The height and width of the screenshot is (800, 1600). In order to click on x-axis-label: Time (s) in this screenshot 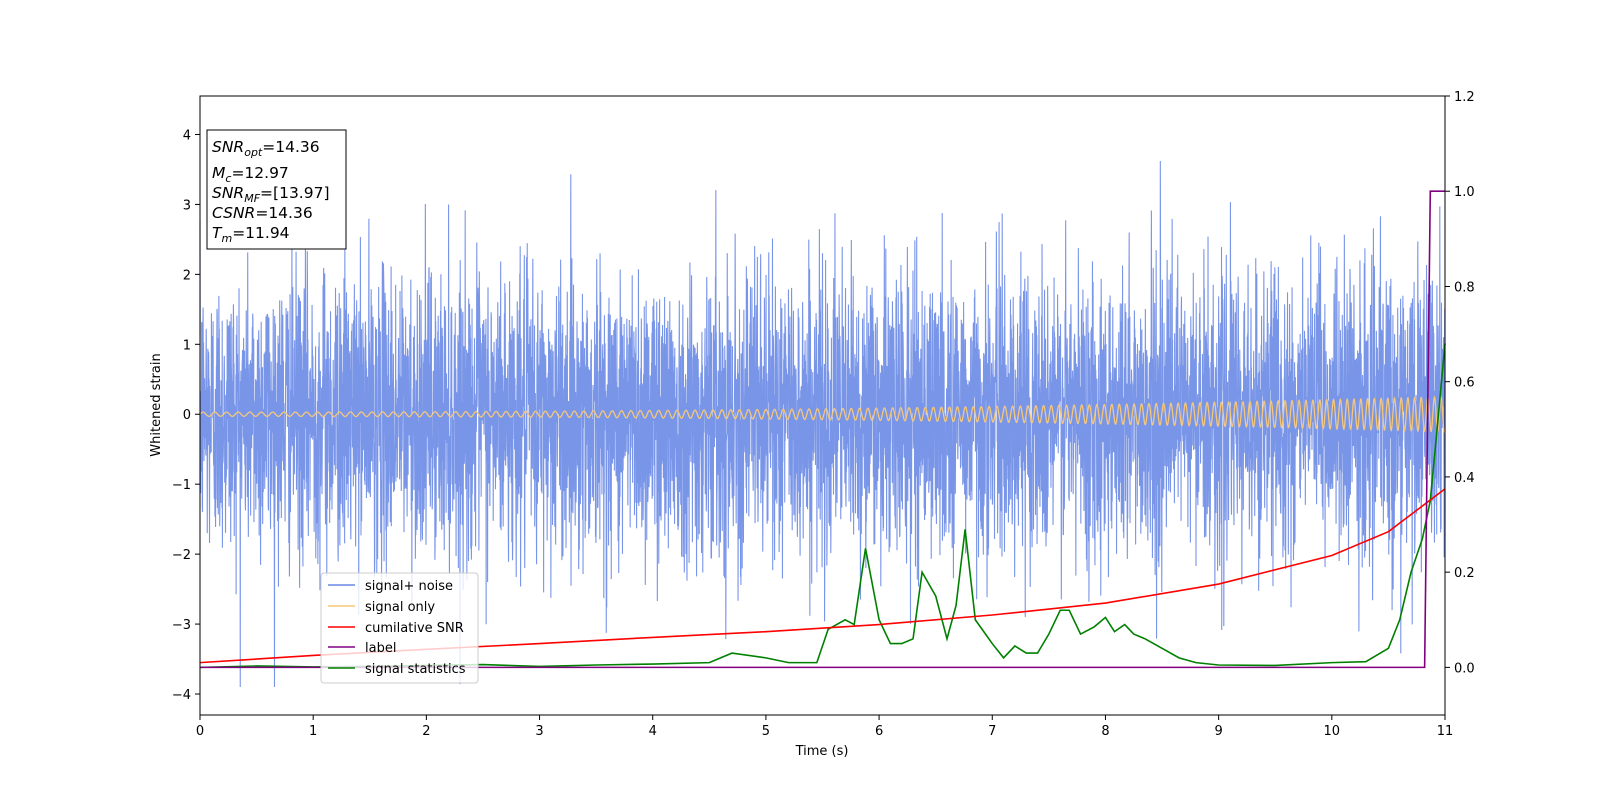, I will do `click(822, 751)`.